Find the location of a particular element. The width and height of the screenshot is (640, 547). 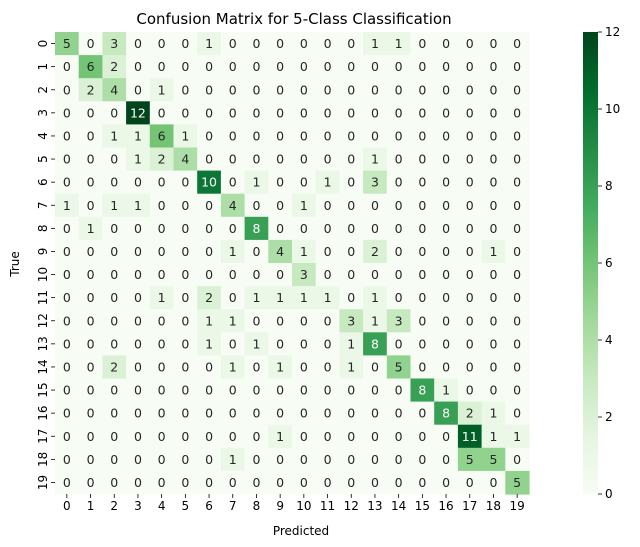

x-tick-label: 17 is located at coordinates (469, 506).